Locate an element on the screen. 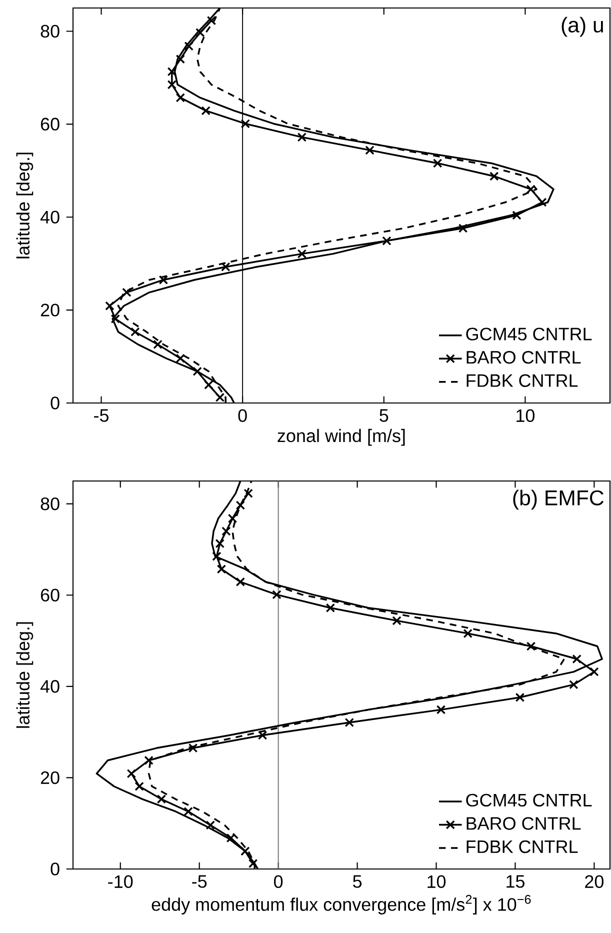  x-tick-label: 20 is located at coordinates (594, 881).